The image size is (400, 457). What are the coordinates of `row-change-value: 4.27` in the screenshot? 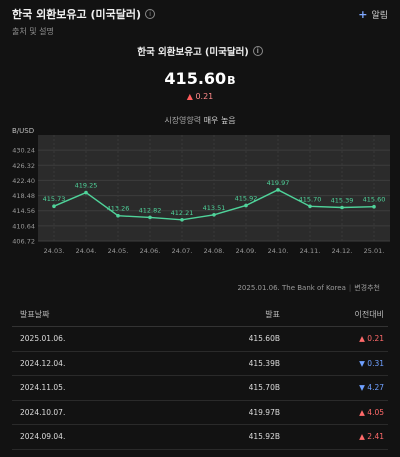 It's located at (375, 388).